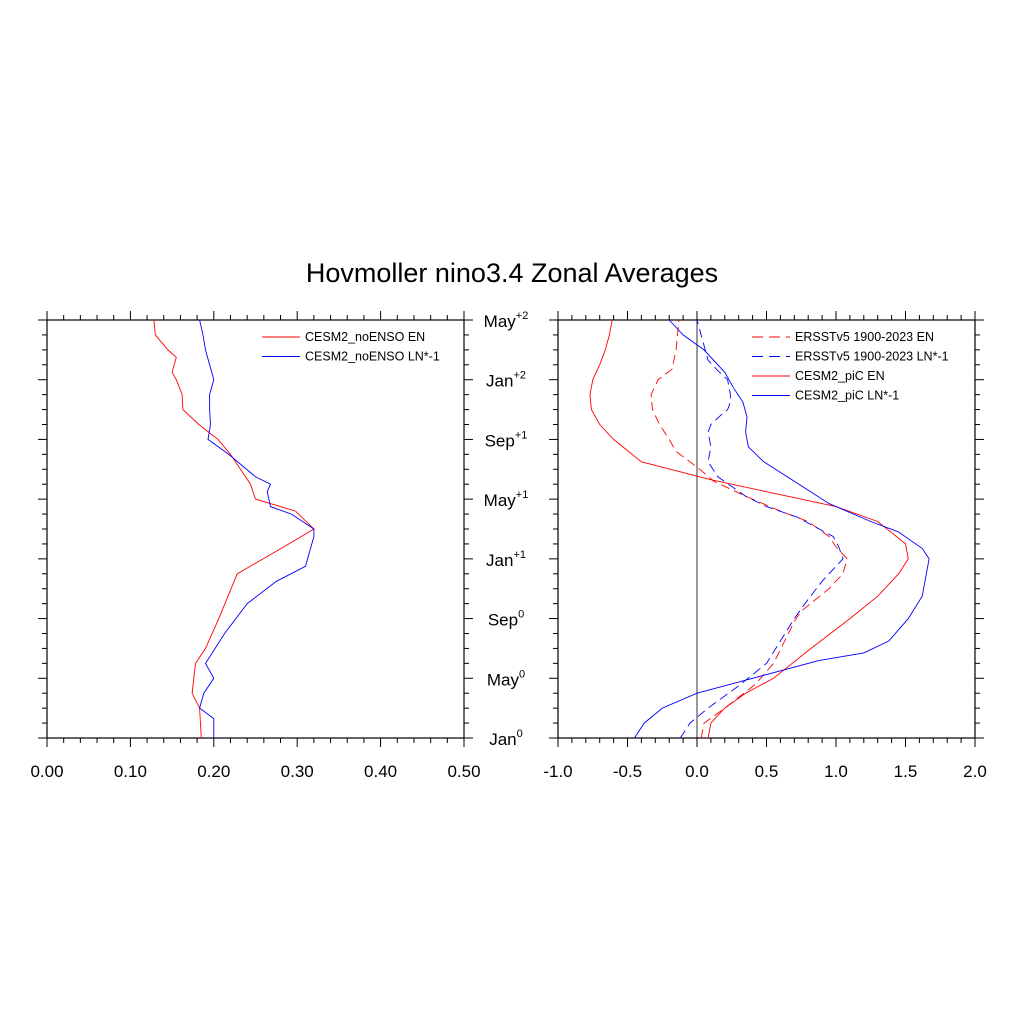  What do you see at coordinates (506, 678) in the screenshot?
I see `y-tick-label: May0` at bounding box center [506, 678].